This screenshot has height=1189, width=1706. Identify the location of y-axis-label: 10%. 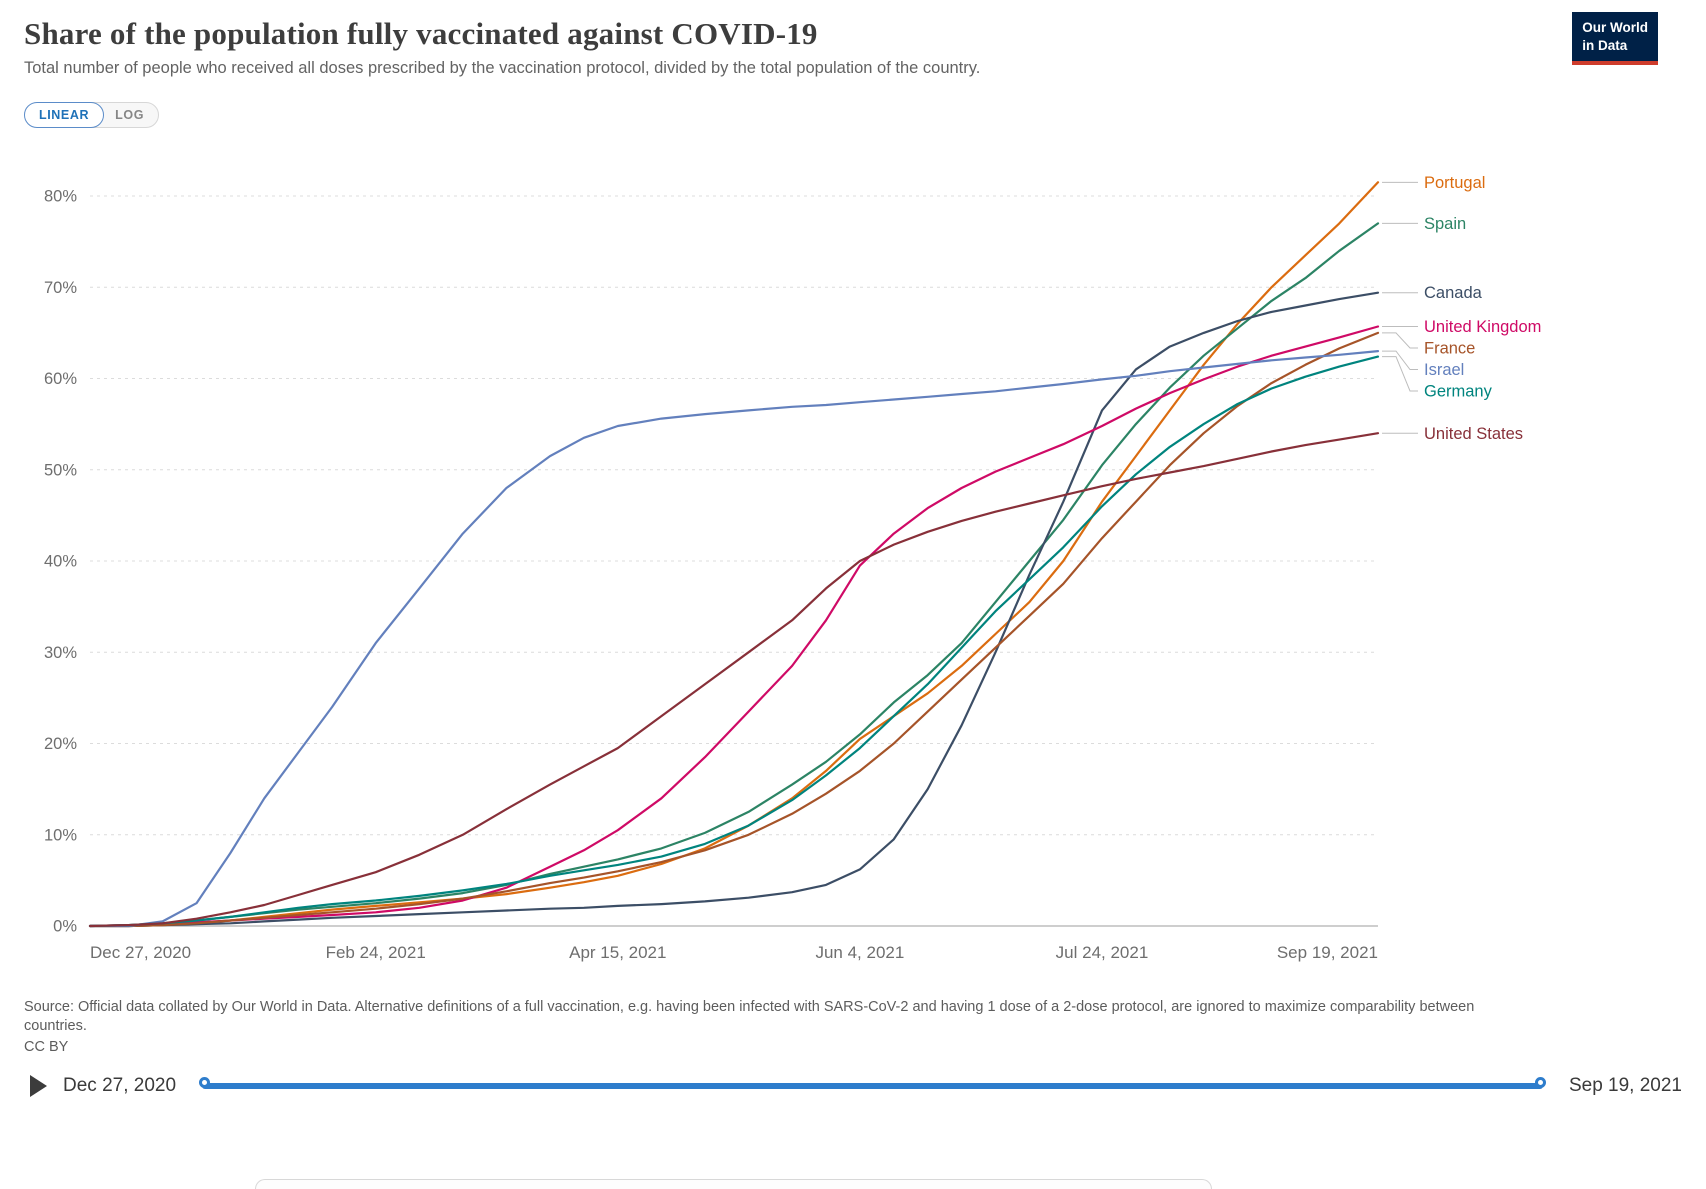
(60, 835).